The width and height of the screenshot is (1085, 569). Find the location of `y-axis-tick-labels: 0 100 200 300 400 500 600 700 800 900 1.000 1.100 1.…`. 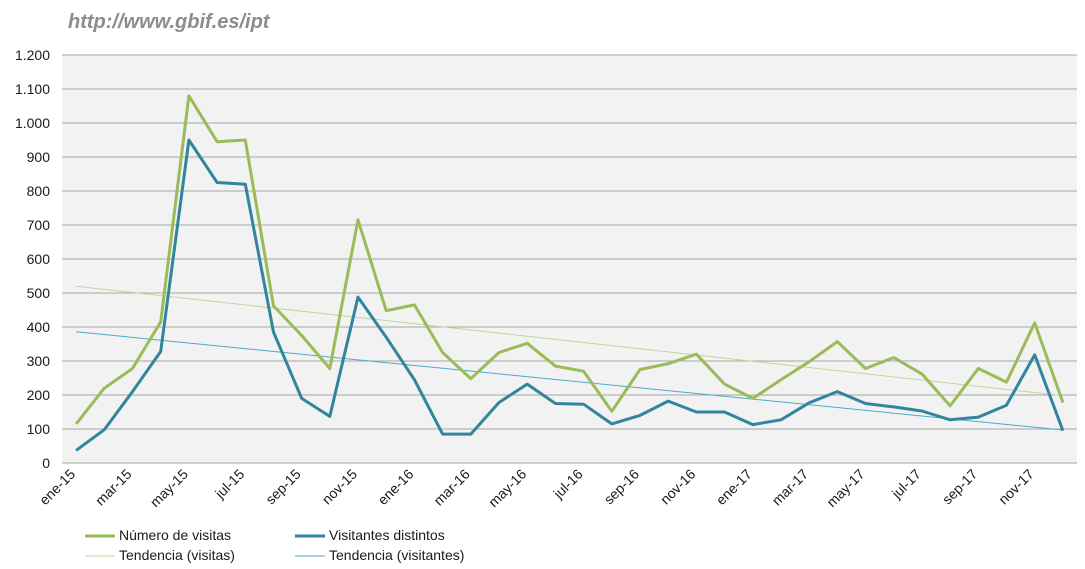

y-axis-tick-labels: 0 100 200 300 400 500 600 700 800 900 1.000 1.100 1.… is located at coordinates (32, 259).